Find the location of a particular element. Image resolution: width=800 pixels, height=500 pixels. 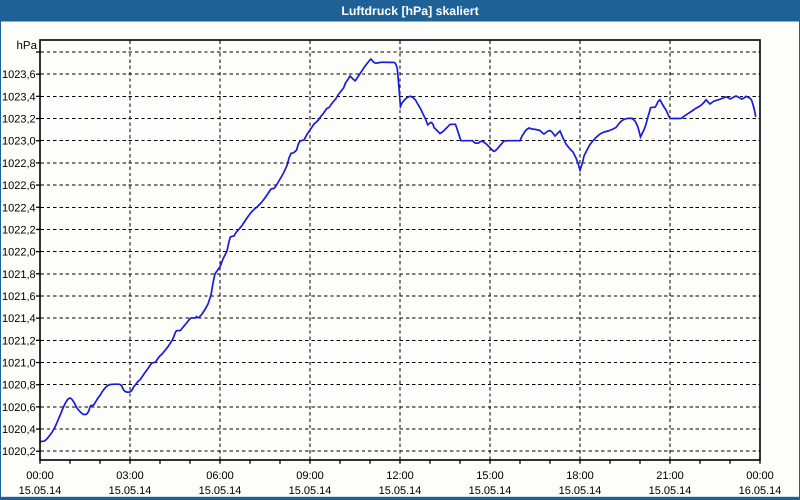

svg-text: 1022,4 is located at coordinates (19, 208).